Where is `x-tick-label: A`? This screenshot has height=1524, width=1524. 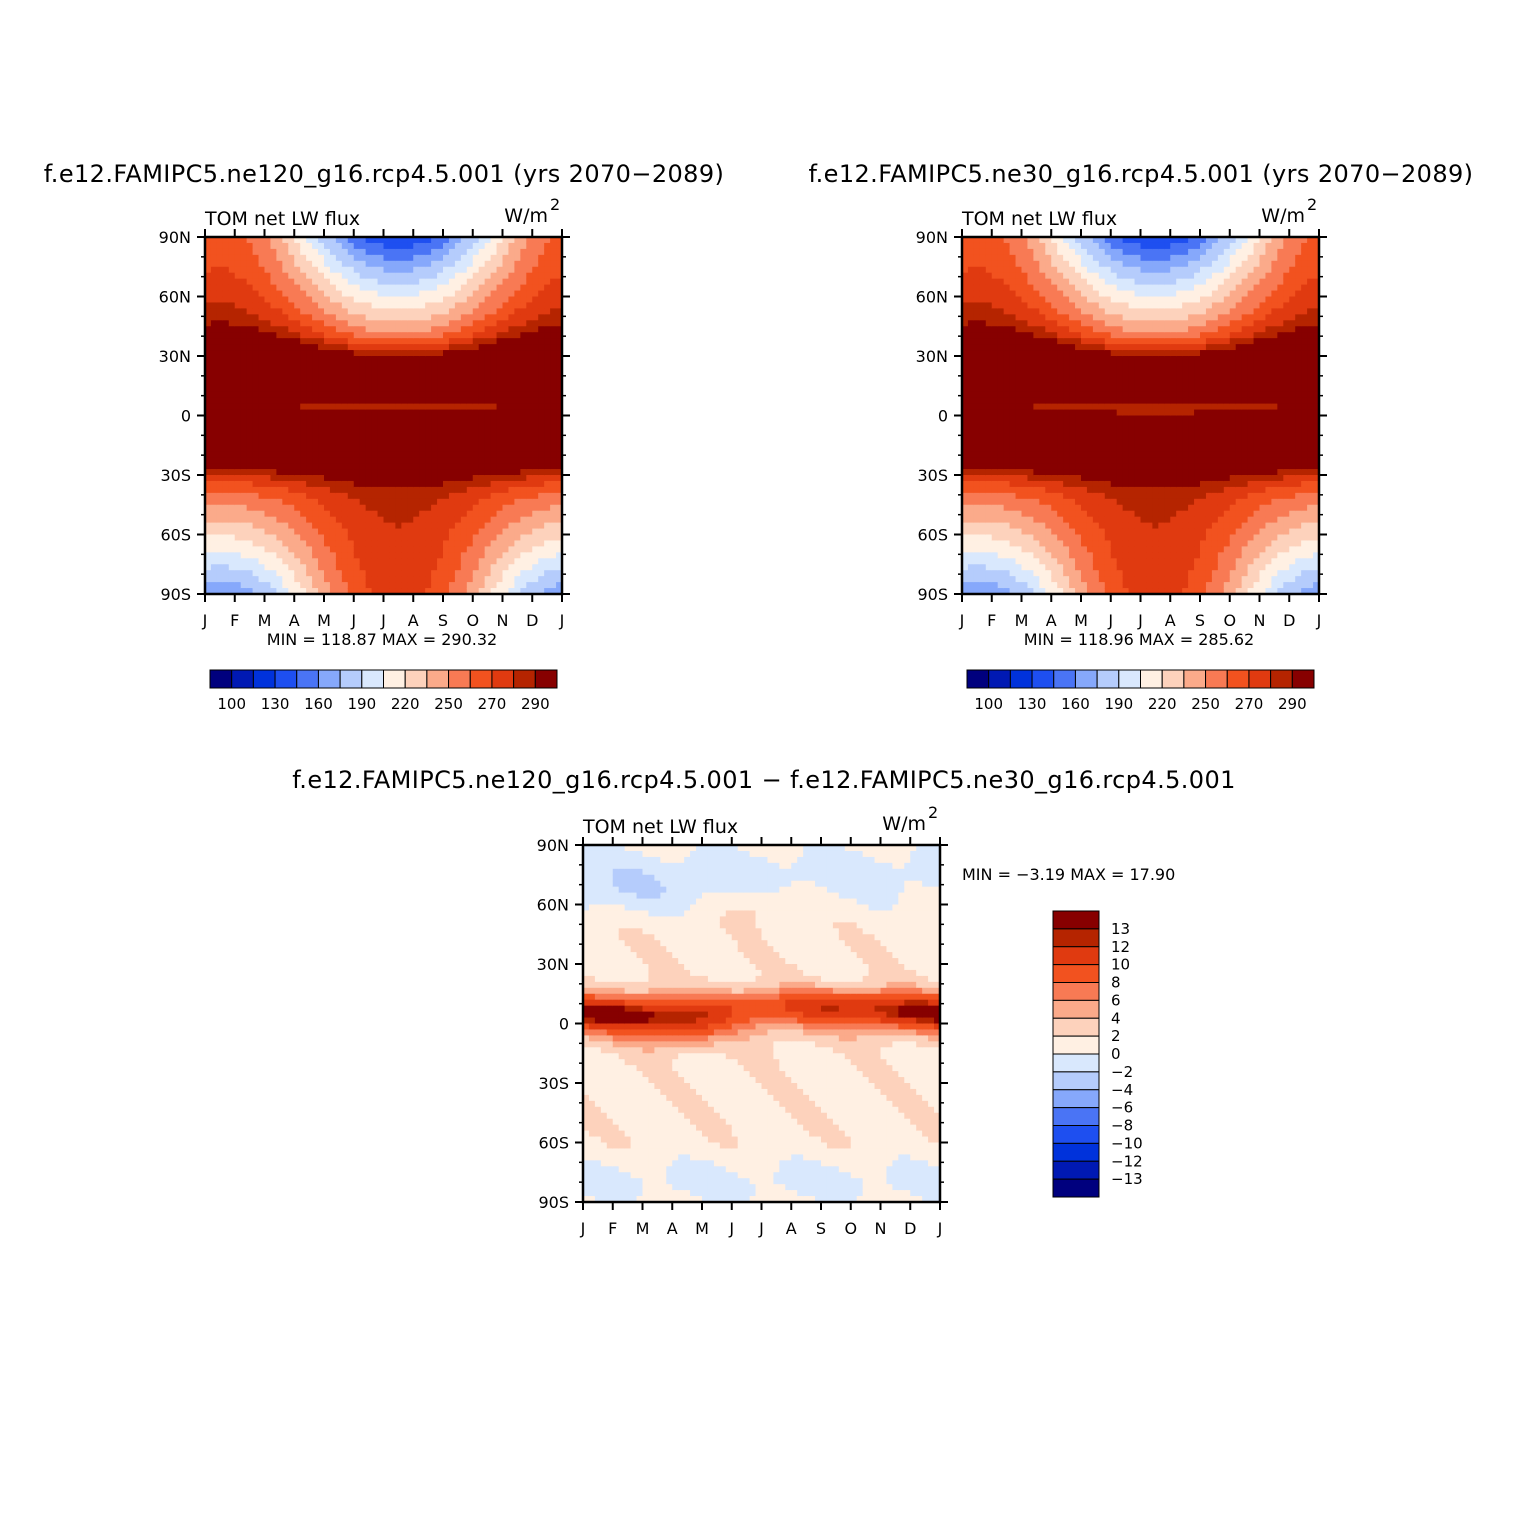
x-tick-label: A is located at coordinates (294, 620).